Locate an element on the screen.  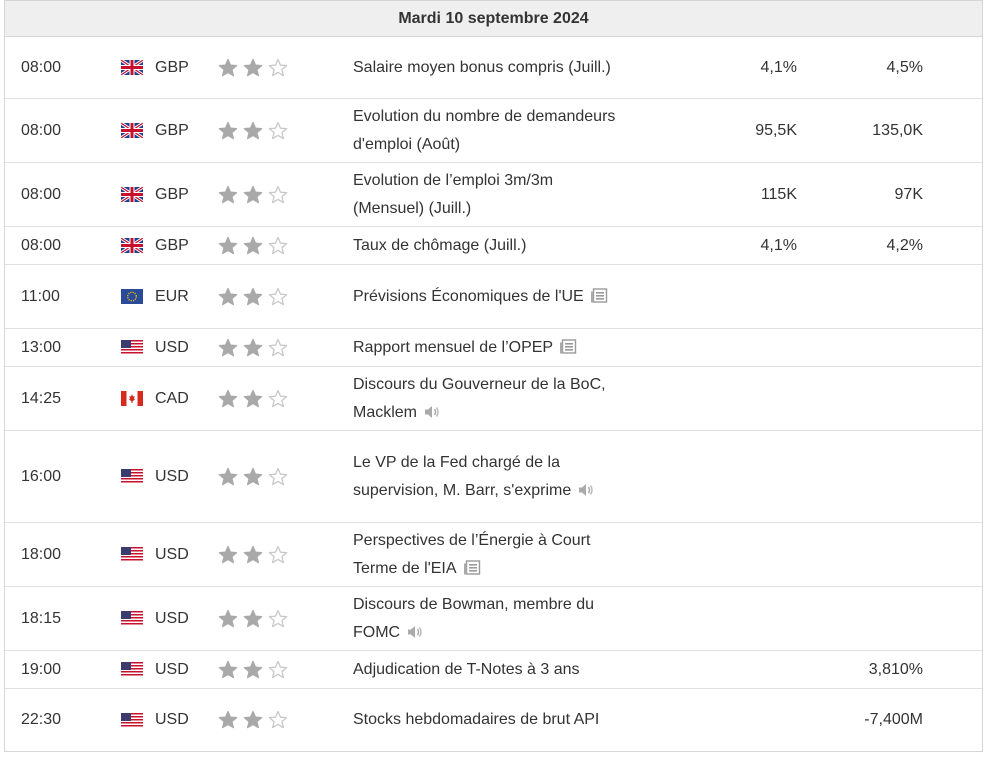
event-title: Salaire moyen bonus compris (Juill.) is located at coordinates (482, 67).